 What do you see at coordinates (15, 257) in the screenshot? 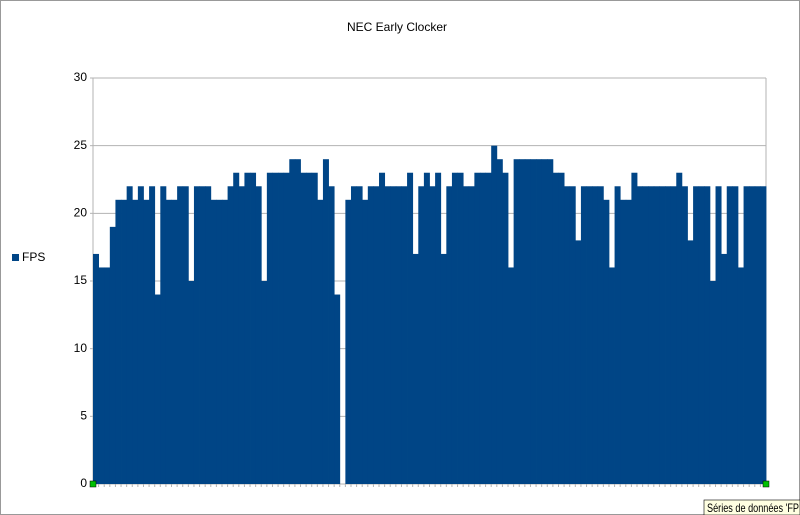
I see `legend-swatch` at bounding box center [15, 257].